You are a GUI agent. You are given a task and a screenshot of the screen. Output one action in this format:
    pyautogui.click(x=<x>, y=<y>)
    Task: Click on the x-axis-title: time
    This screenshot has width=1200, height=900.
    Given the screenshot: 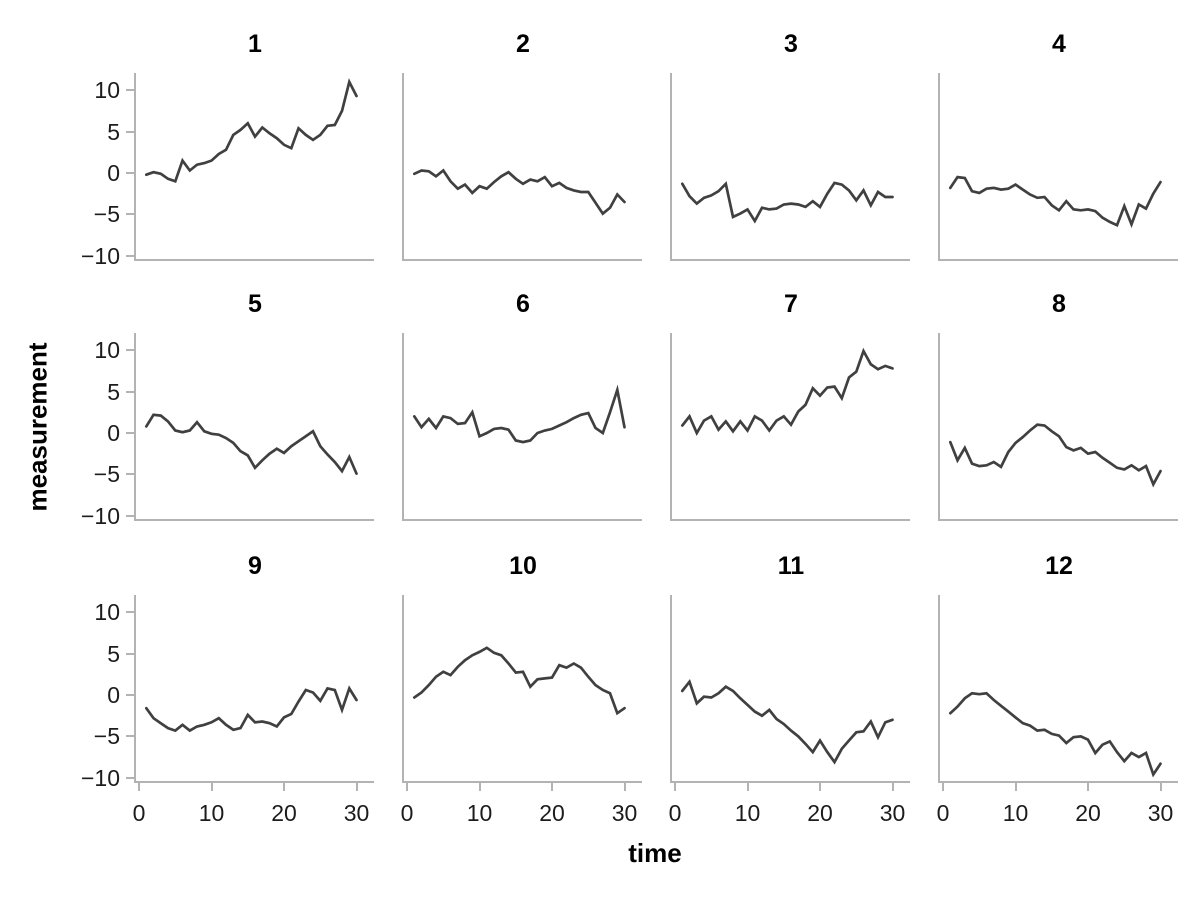 What is the action you would take?
    pyautogui.click(x=655, y=853)
    